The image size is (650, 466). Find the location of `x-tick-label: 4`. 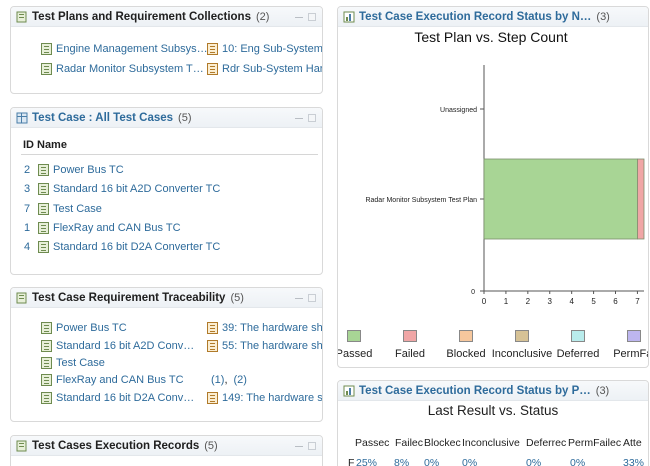

x-tick-label: 4 is located at coordinates (571, 301).